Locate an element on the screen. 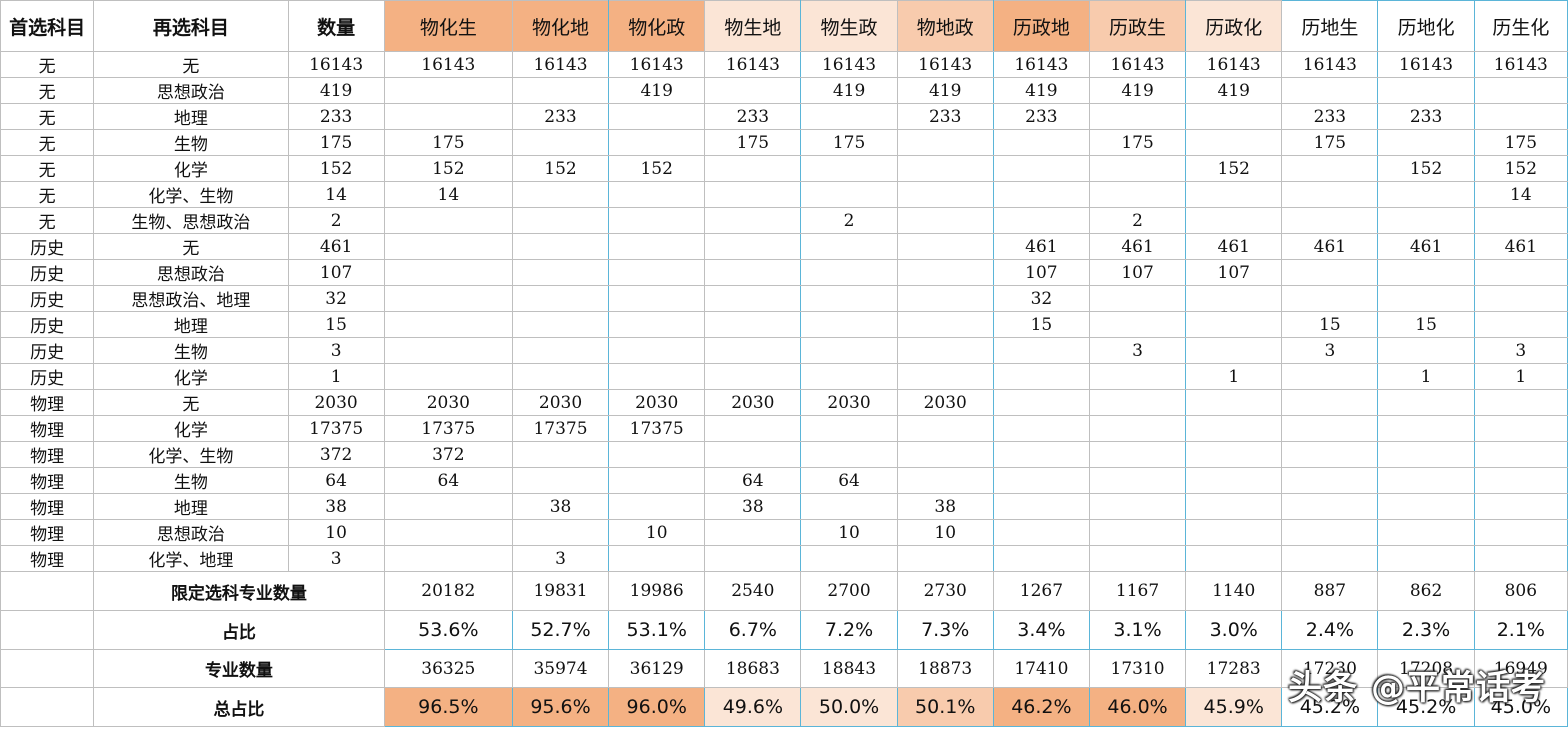 Image resolution: width=1568 pixels, height=731 pixels. first-subject-cell: 无 is located at coordinates (47, 194).